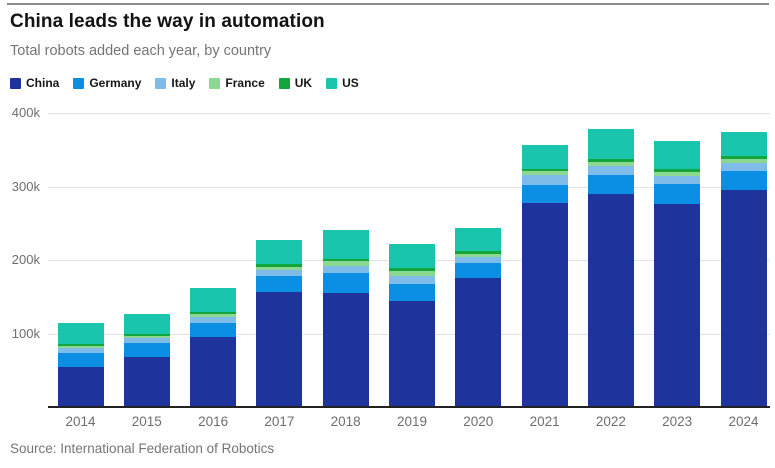 The height and width of the screenshot is (468, 775). What do you see at coordinates (80, 421) in the screenshot?
I see `x-tick-label: 2014` at bounding box center [80, 421].